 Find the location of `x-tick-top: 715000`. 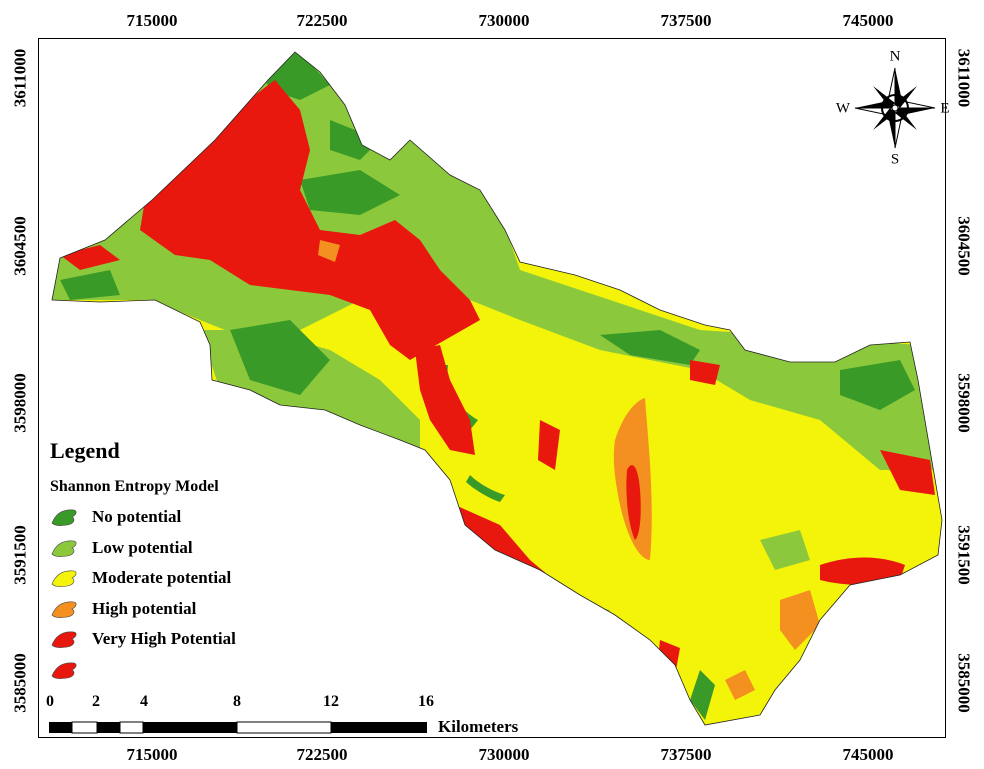

x-tick-top: 715000 is located at coordinates (152, 20).